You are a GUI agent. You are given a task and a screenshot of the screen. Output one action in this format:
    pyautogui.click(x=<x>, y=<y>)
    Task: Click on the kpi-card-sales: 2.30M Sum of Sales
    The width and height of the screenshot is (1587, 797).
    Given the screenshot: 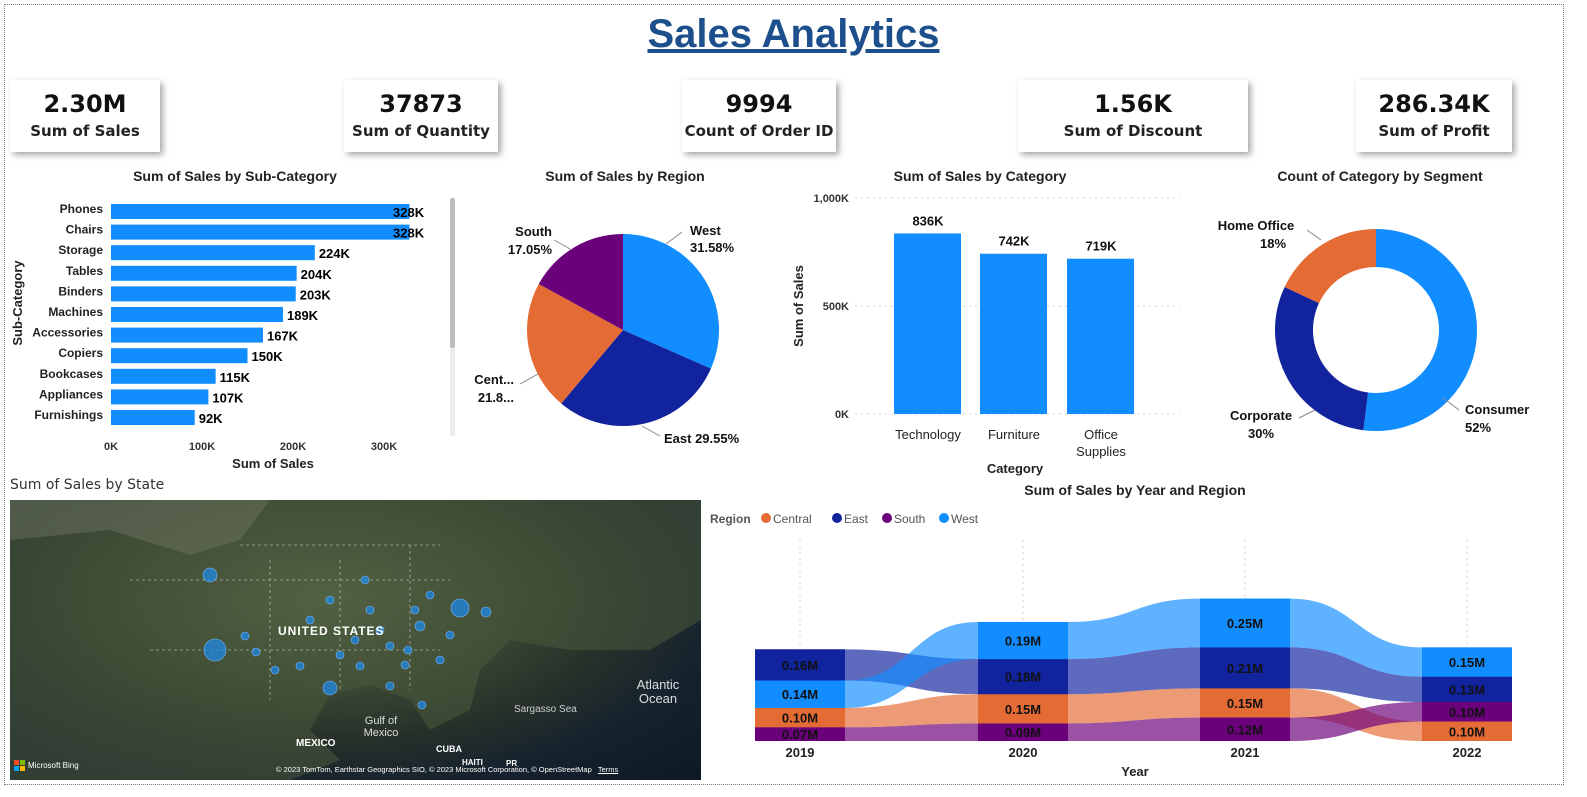 What is the action you would take?
    pyautogui.click(x=85, y=116)
    